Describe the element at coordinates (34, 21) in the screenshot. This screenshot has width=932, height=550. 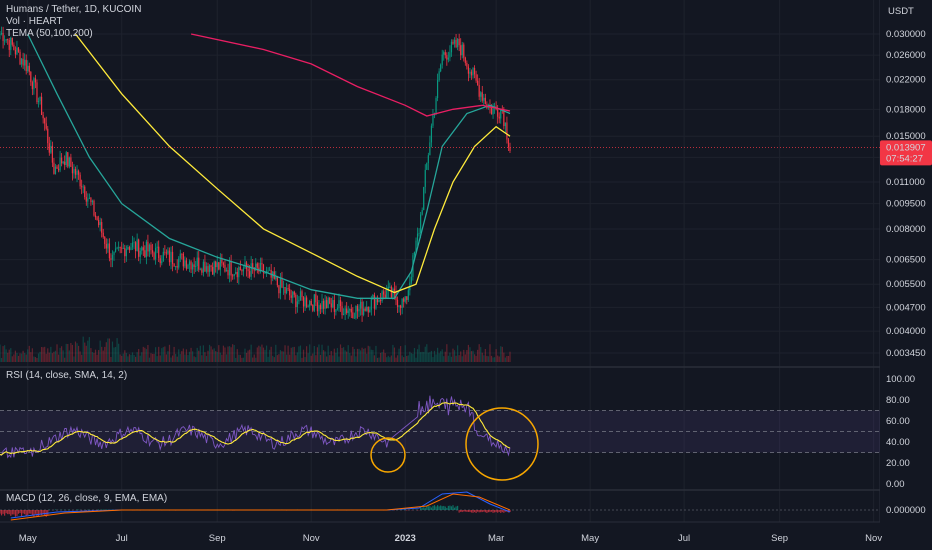
I see `volume-legend: Vol · HEART` at that location.